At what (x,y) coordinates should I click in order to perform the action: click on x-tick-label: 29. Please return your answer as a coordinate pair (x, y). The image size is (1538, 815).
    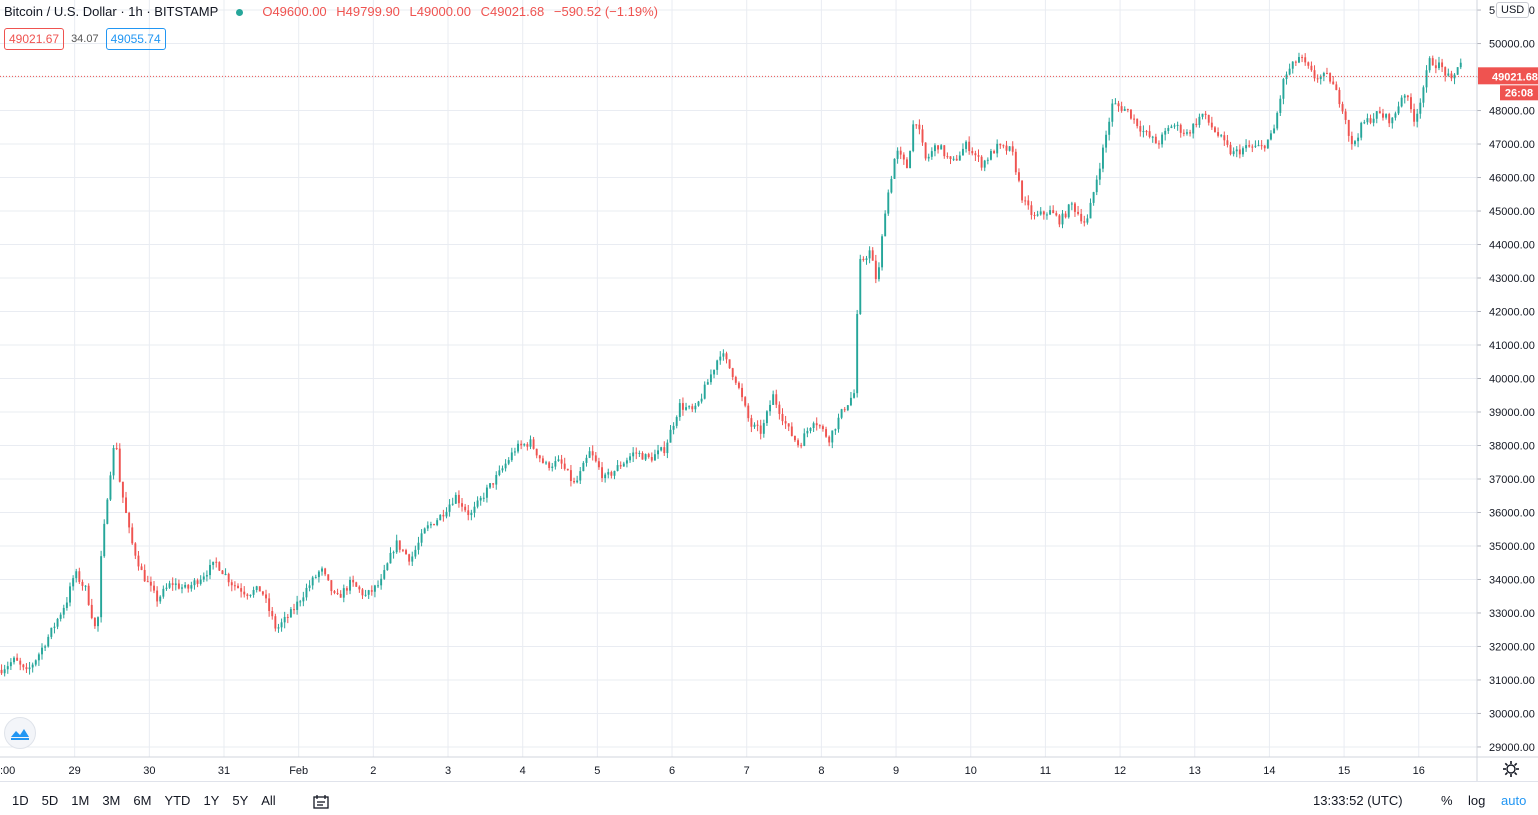
    Looking at the image, I should click on (75, 771).